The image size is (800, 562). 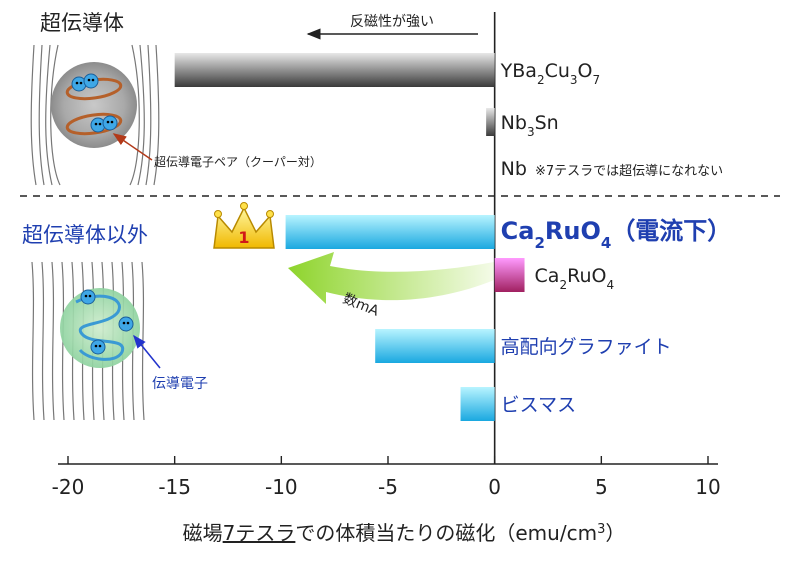 What do you see at coordinates (601, 487) in the screenshot?
I see `x-tick-label: 5` at bounding box center [601, 487].